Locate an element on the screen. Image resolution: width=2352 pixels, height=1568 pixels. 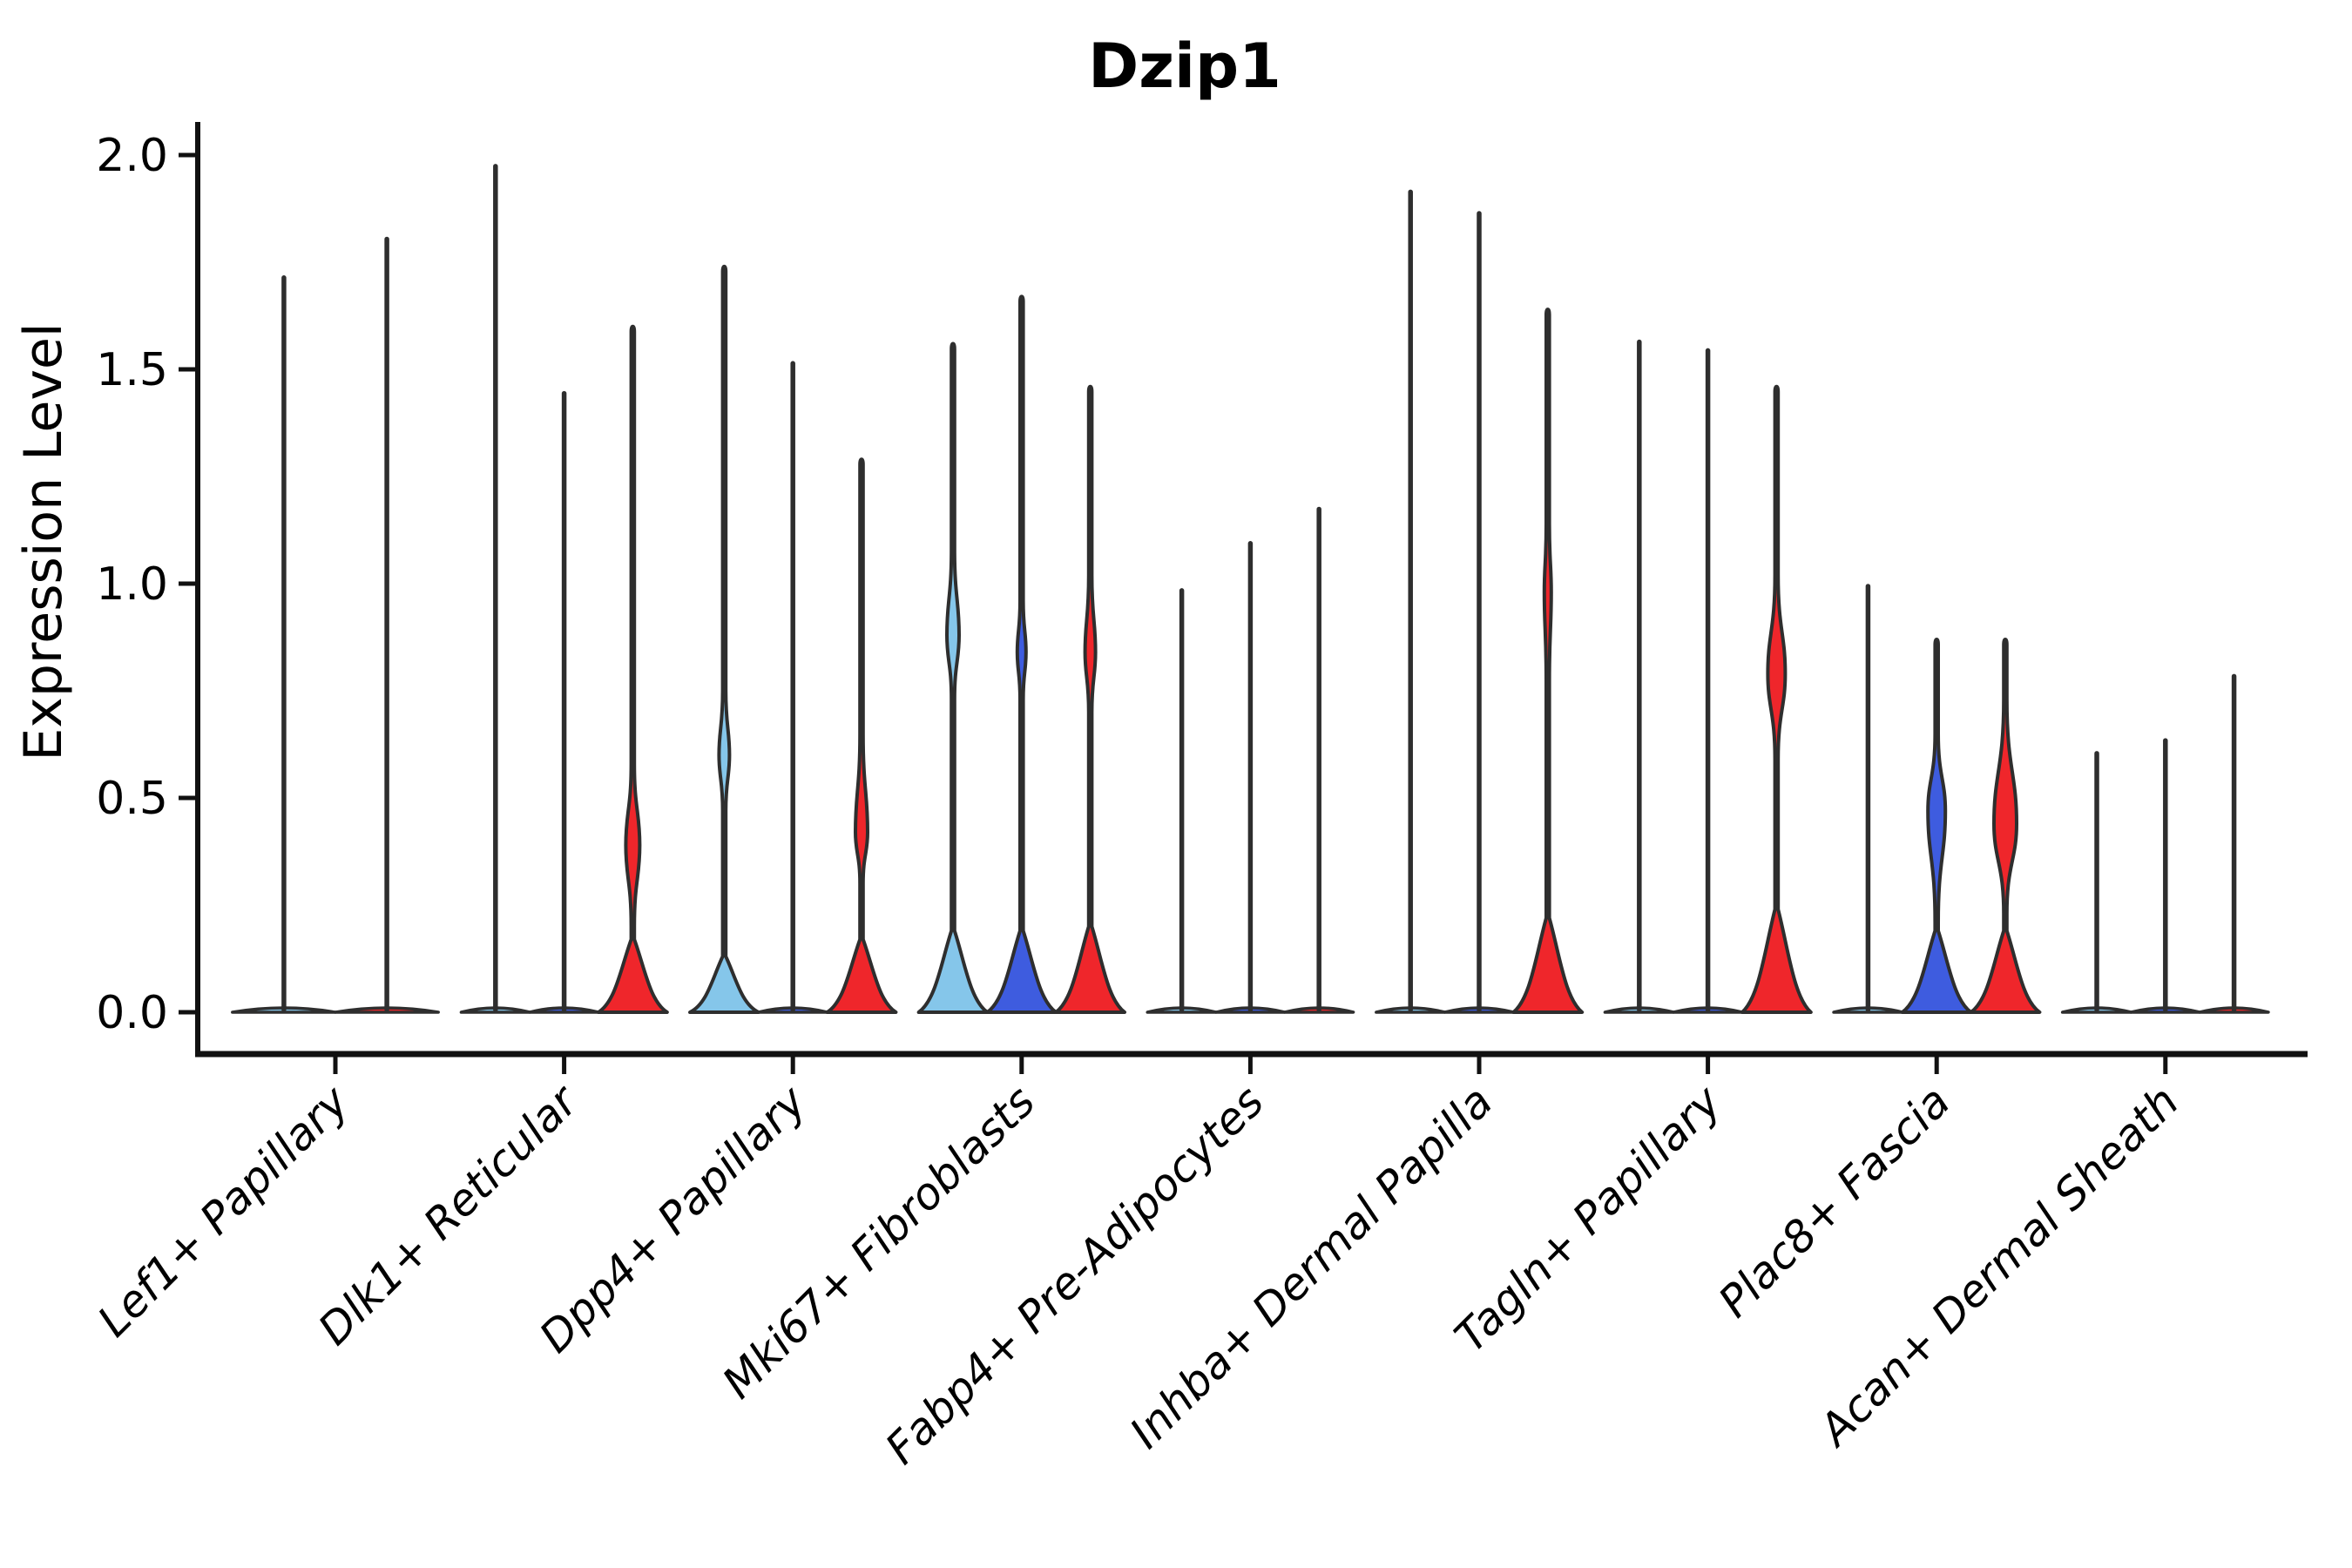
y-tick-label: 1.5 is located at coordinates (132, 370).